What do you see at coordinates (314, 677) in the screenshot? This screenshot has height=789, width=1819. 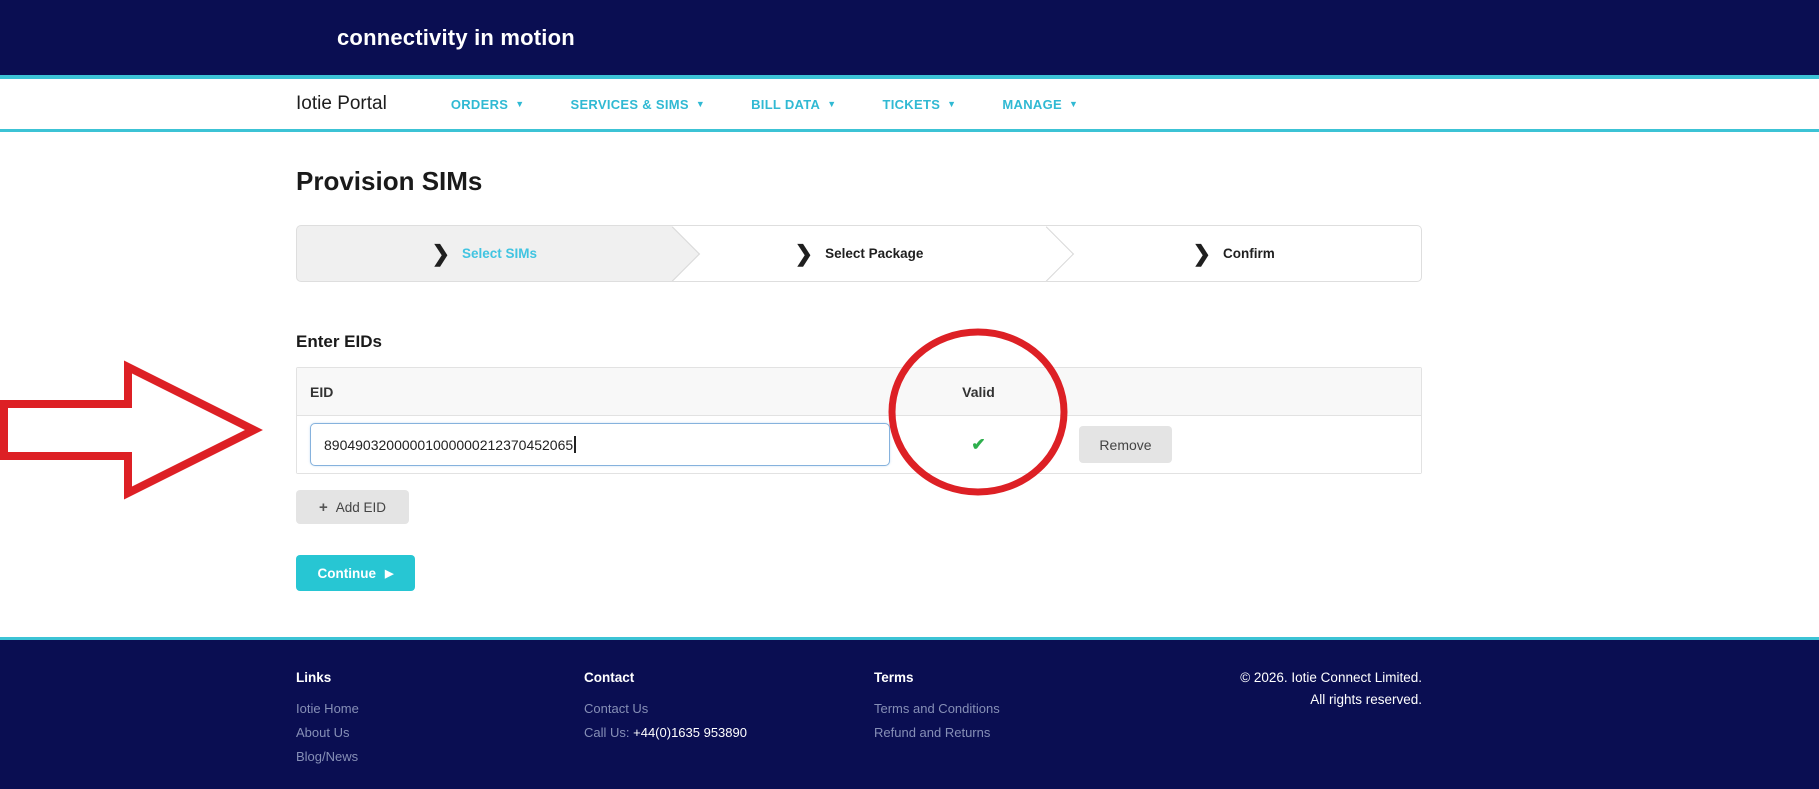 I see `footer-links-heading: Links` at bounding box center [314, 677].